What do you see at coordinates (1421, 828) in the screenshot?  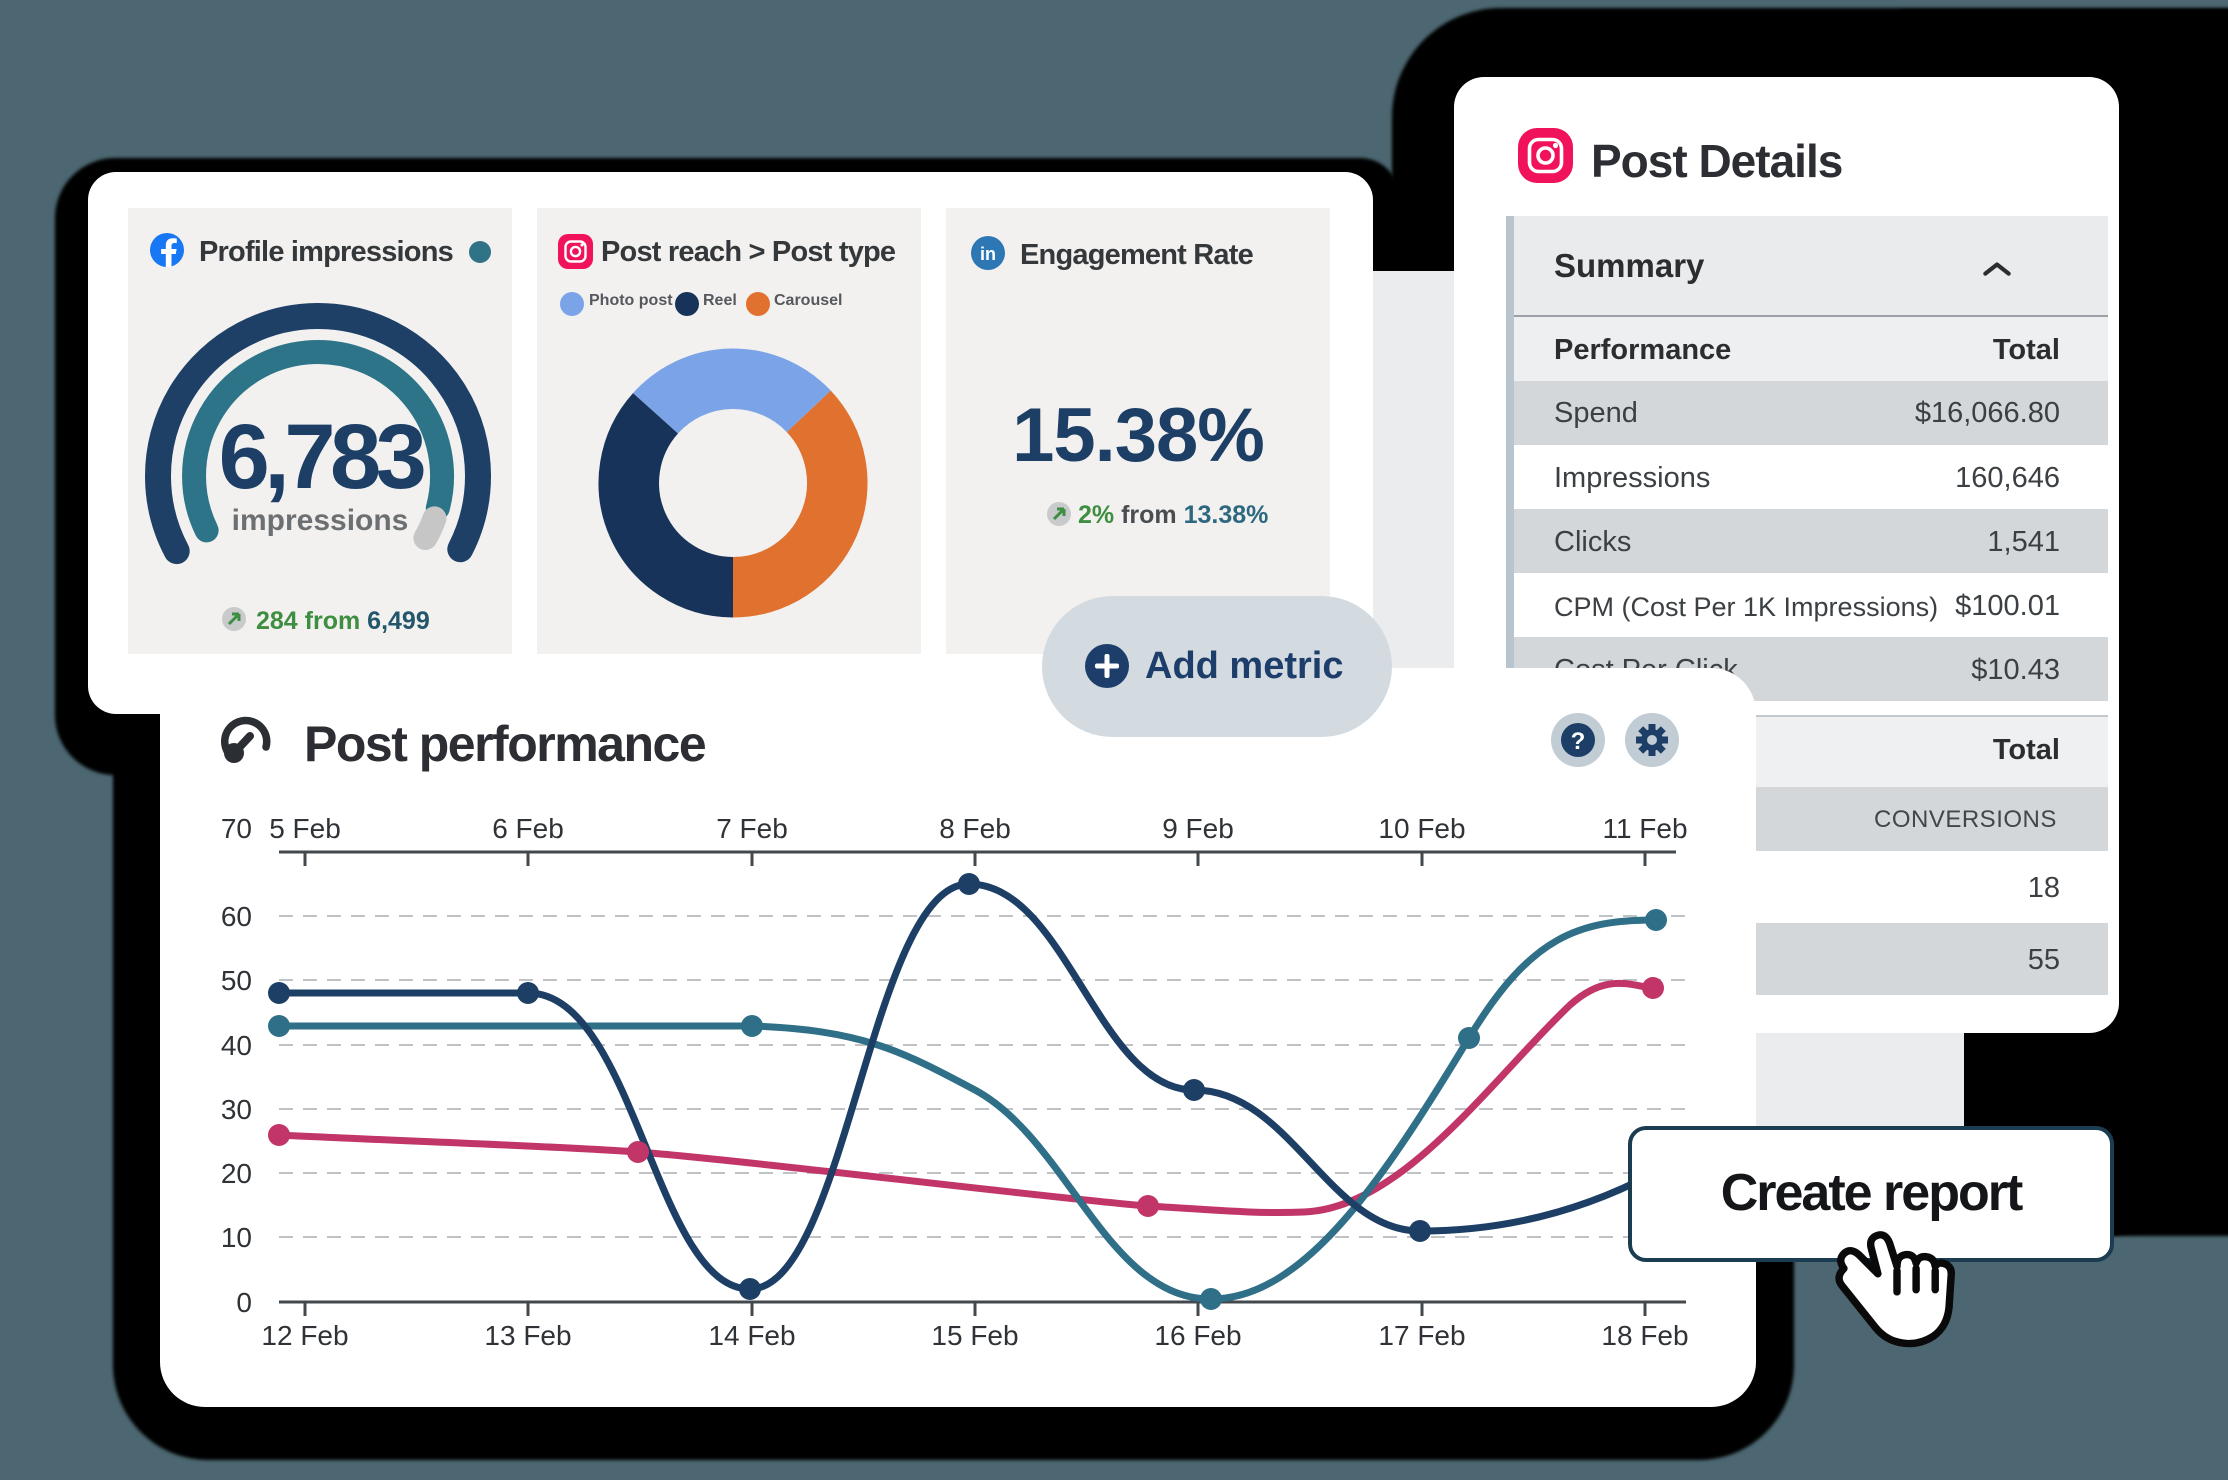 I see `svg-text: 10 Feb` at bounding box center [1421, 828].